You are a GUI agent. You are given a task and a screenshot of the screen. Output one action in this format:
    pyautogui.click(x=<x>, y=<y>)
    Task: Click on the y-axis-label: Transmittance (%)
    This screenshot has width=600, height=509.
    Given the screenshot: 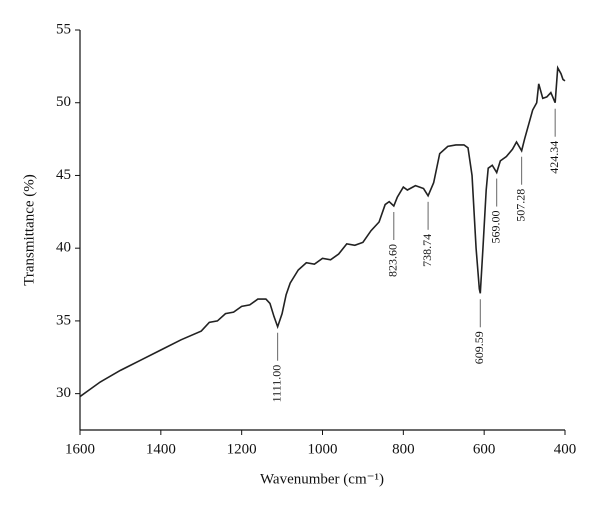 What is the action you would take?
    pyautogui.click(x=29, y=230)
    